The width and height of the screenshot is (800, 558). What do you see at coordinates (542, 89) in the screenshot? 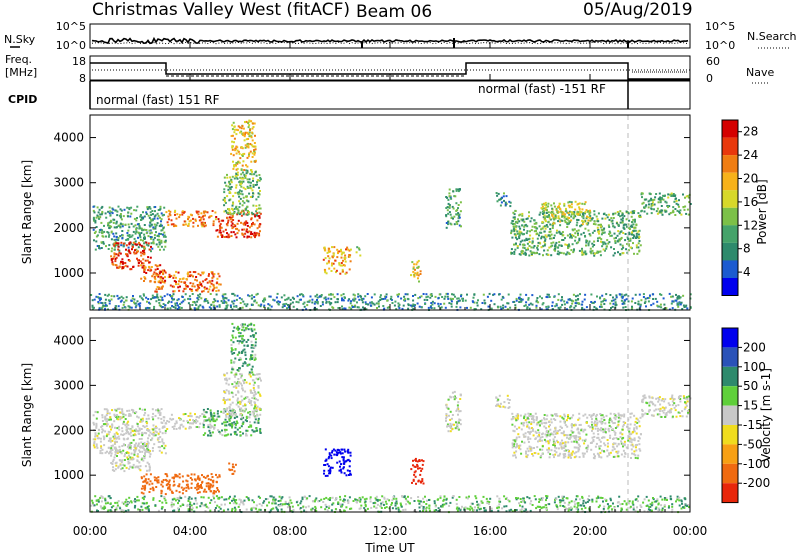
I see `cpid-segment-2: normal (fast) -151 RF` at bounding box center [542, 89].